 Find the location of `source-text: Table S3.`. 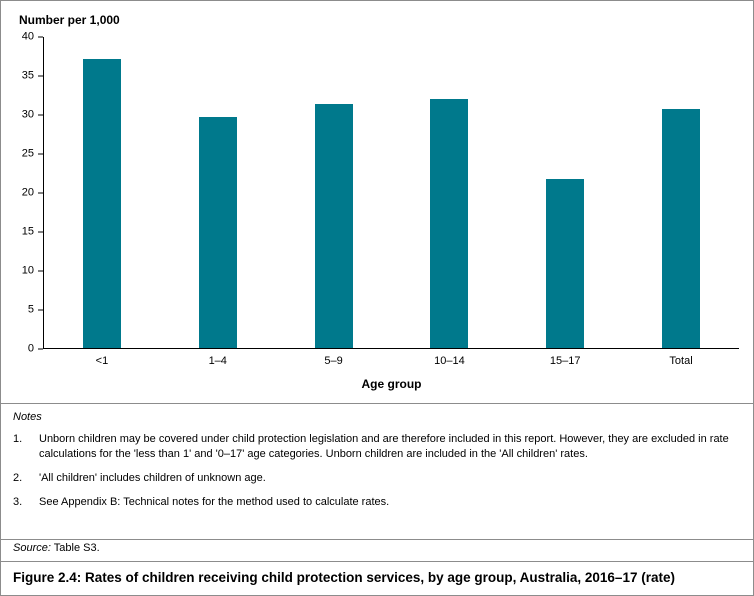

source-text: Table S3. is located at coordinates (76, 547).